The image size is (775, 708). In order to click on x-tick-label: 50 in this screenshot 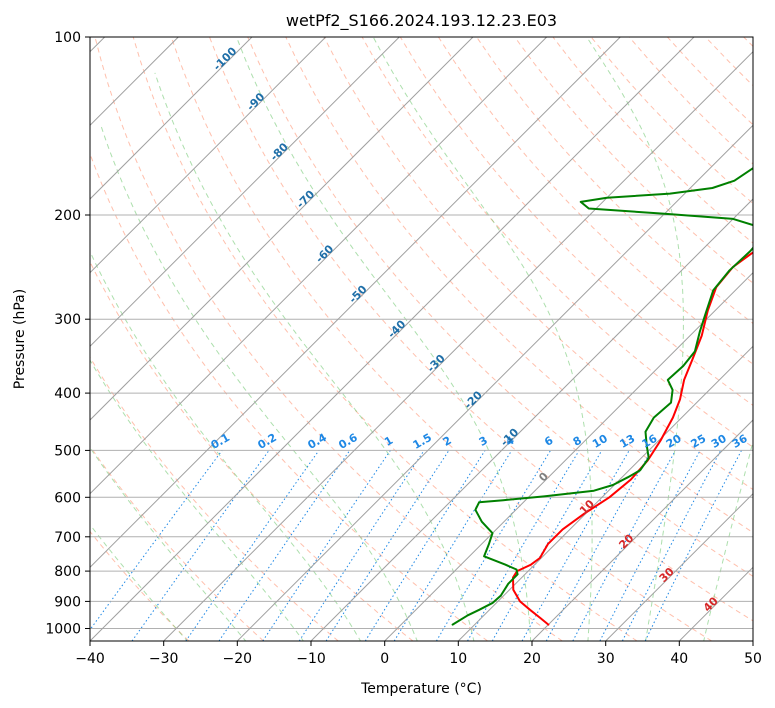, I will do `click(753, 659)`.